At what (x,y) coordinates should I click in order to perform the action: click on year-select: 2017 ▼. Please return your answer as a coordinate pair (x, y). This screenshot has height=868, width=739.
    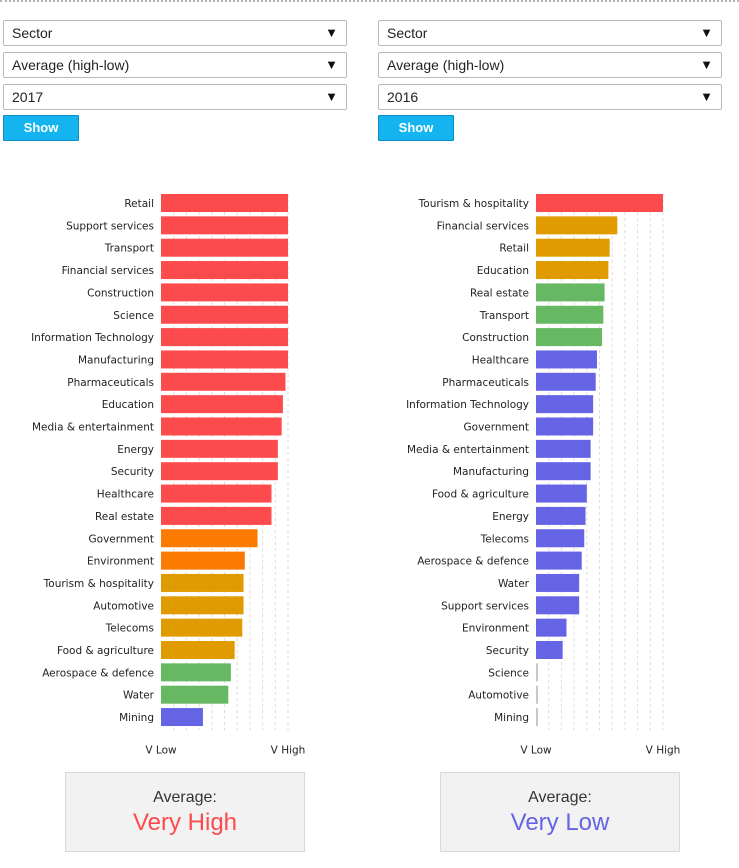
    Looking at the image, I should click on (175, 97).